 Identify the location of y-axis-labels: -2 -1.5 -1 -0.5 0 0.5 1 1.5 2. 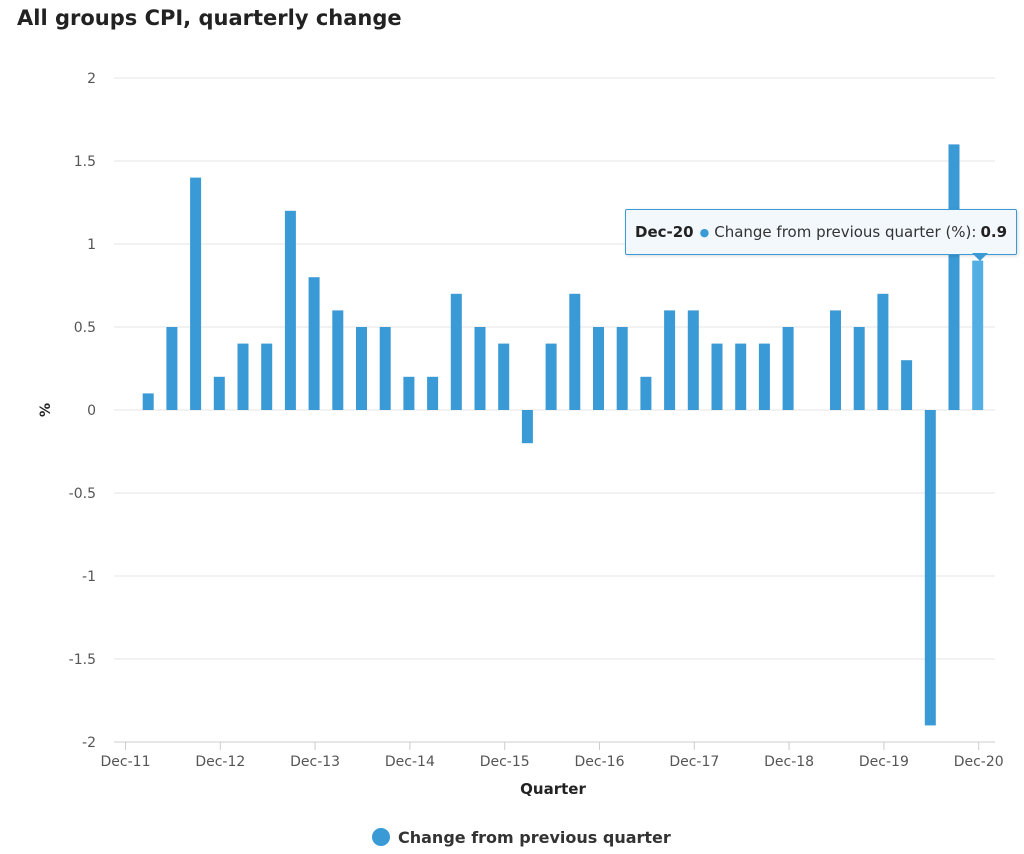
(82, 411).